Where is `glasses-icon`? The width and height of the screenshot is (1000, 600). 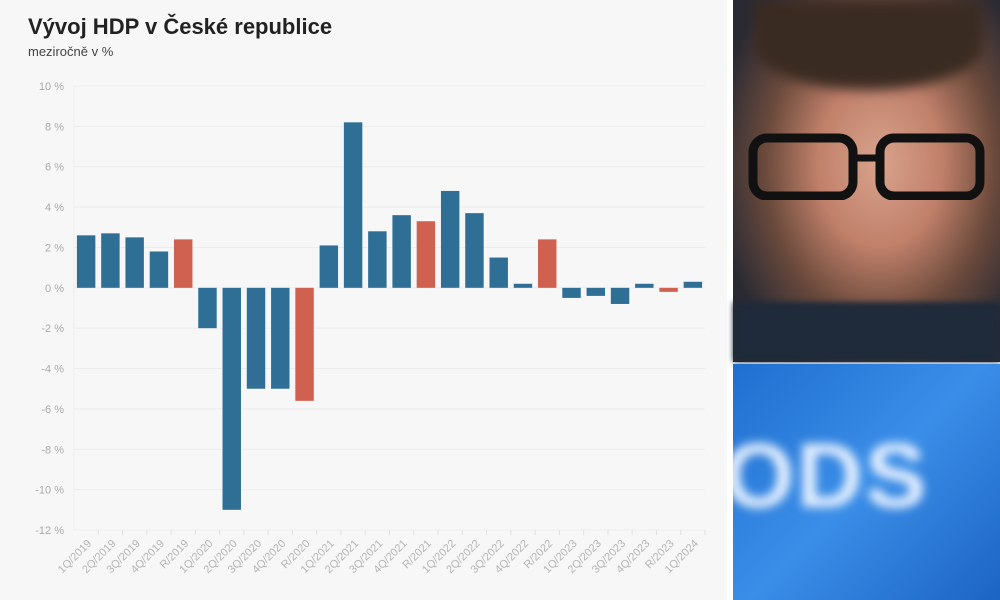 glasses-icon is located at coordinates (866, 166).